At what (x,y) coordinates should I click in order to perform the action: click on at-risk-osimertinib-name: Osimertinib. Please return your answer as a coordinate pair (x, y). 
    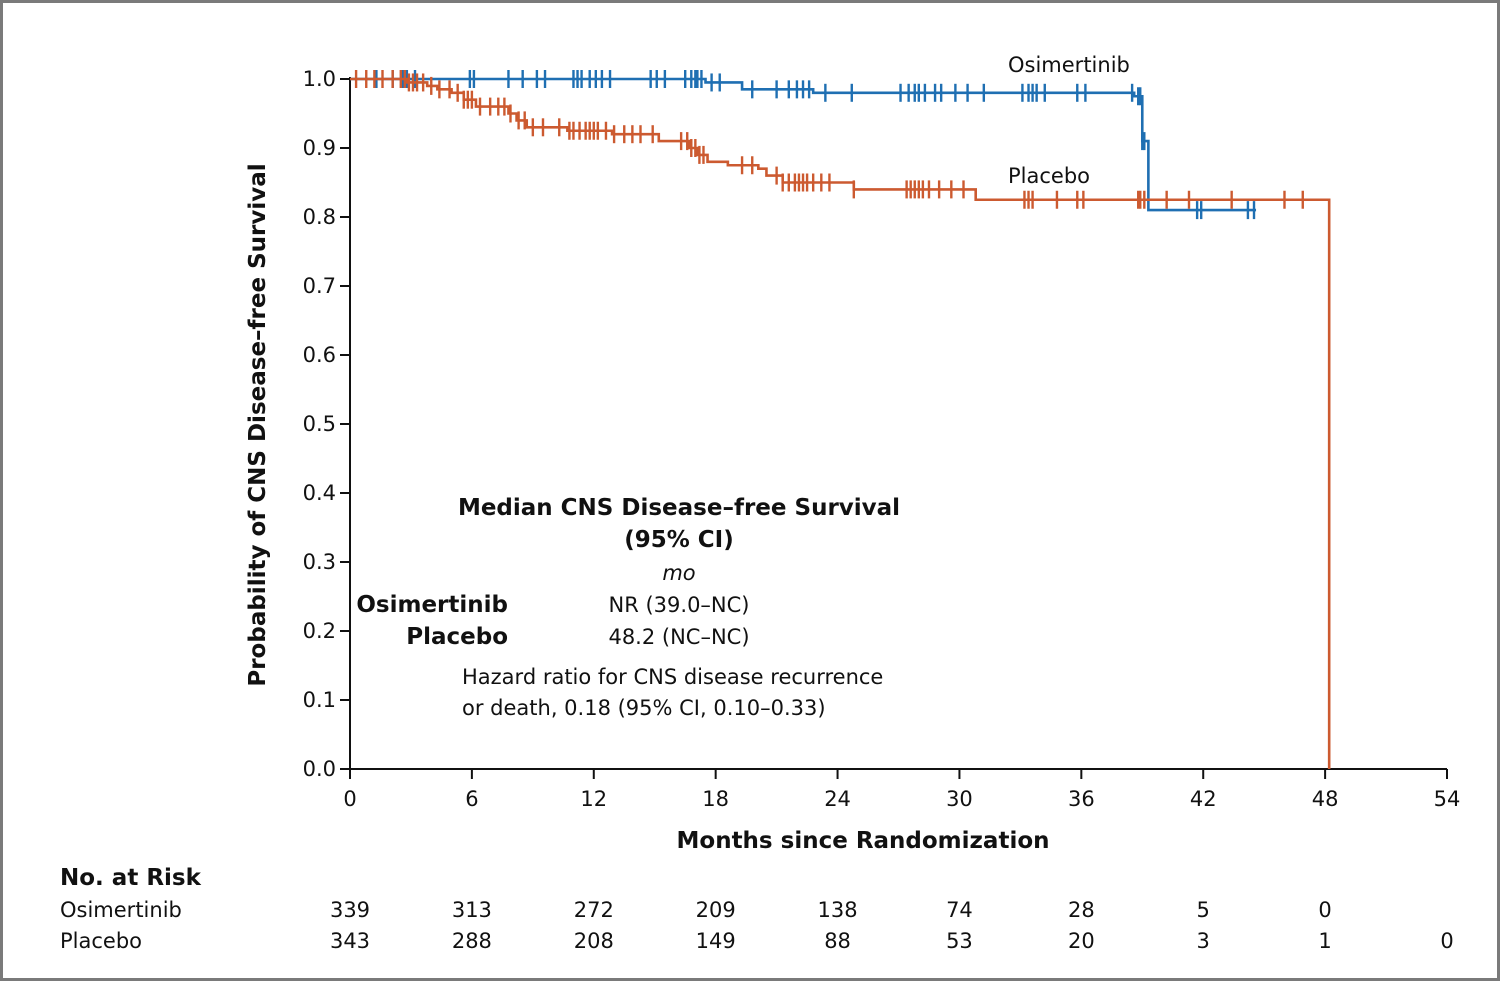
    Looking at the image, I should click on (121, 910).